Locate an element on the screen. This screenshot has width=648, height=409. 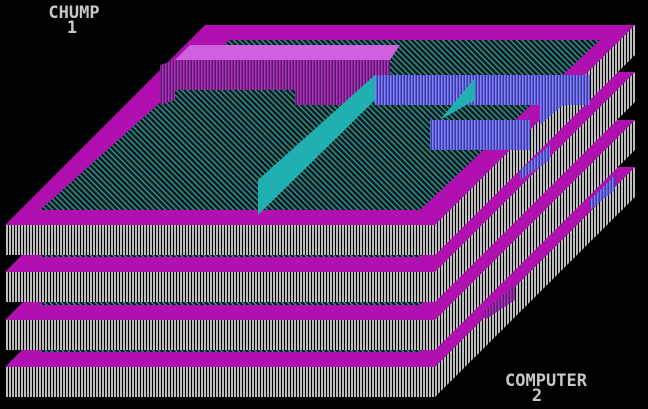
player-score: 2 is located at coordinates (537, 396).